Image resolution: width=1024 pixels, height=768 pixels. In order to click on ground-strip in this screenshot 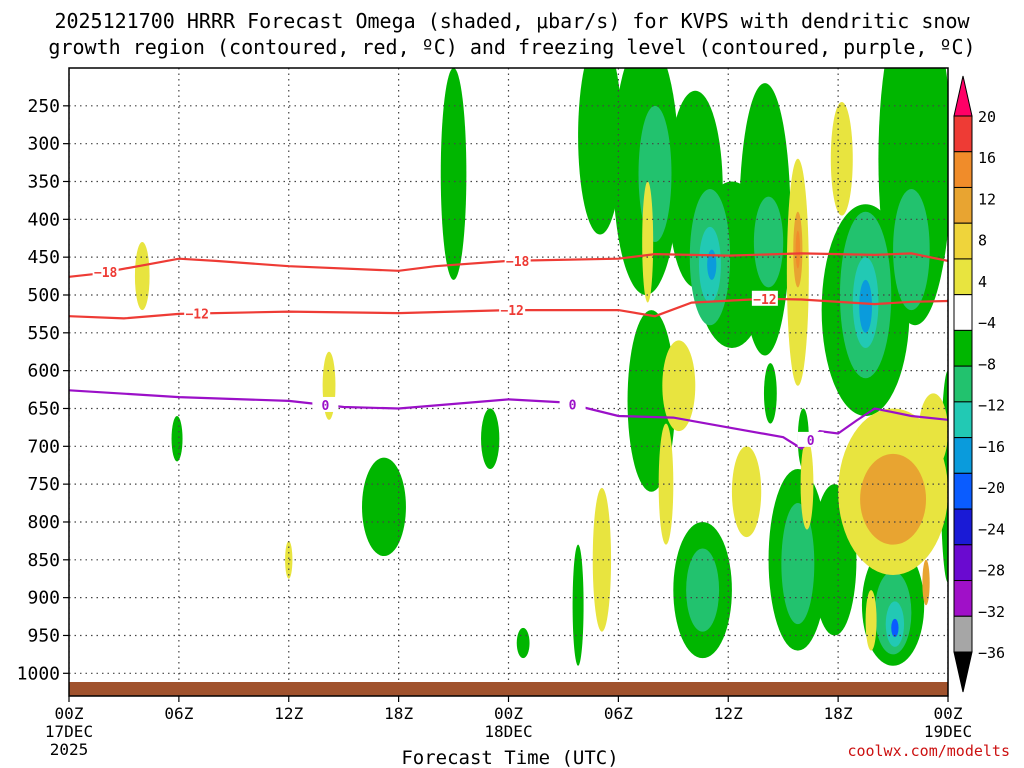, I will do `click(508, 689)`.